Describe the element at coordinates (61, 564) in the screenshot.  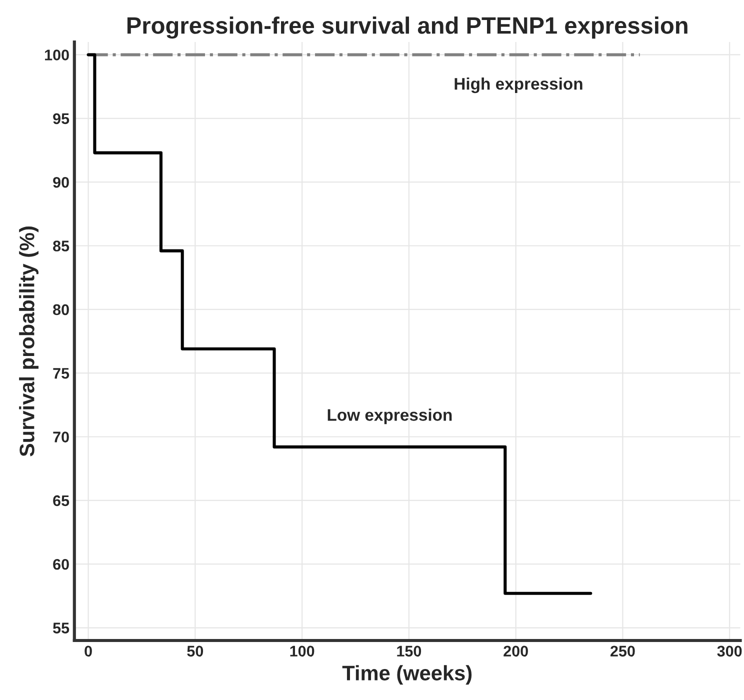
I see `y-tick-label: 60` at that location.